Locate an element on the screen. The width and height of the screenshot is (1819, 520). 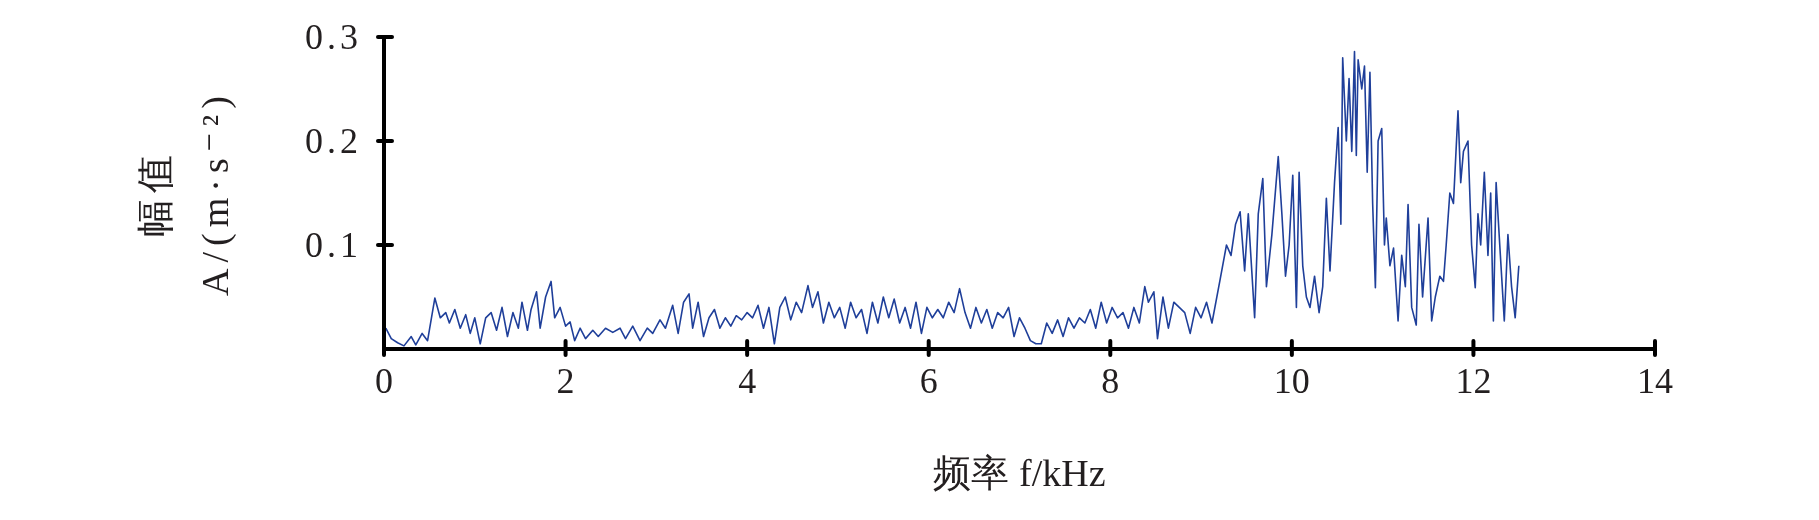
x-tick-label: 4 is located at coordinates (747, 381).